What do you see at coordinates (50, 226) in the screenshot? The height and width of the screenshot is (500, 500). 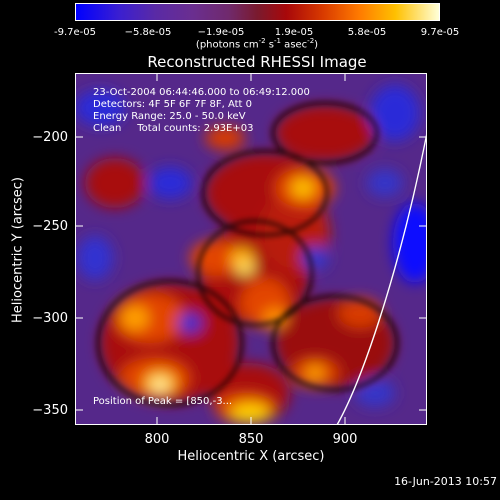 I see `y-tick-label: −250` at bounding box center [50, 226].